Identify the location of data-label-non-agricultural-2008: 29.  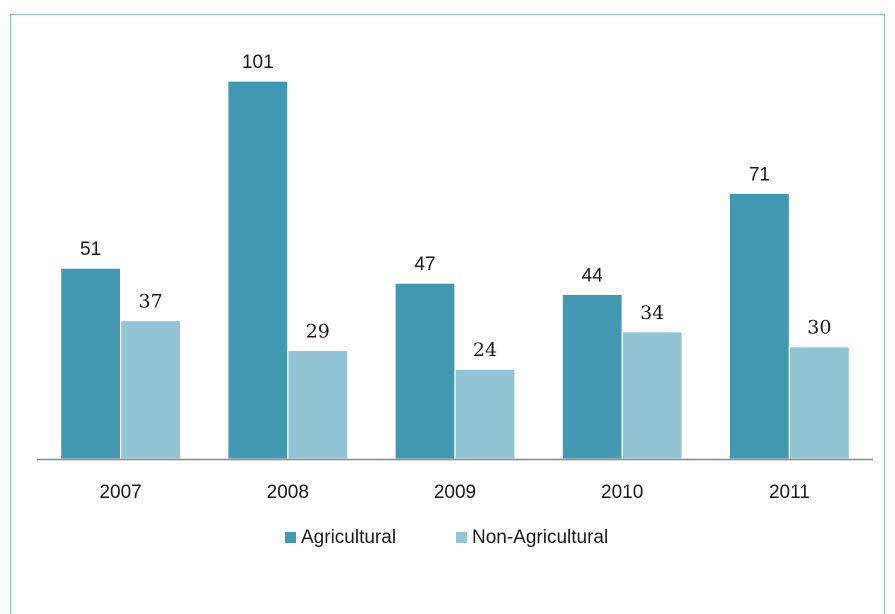
(318, 331).